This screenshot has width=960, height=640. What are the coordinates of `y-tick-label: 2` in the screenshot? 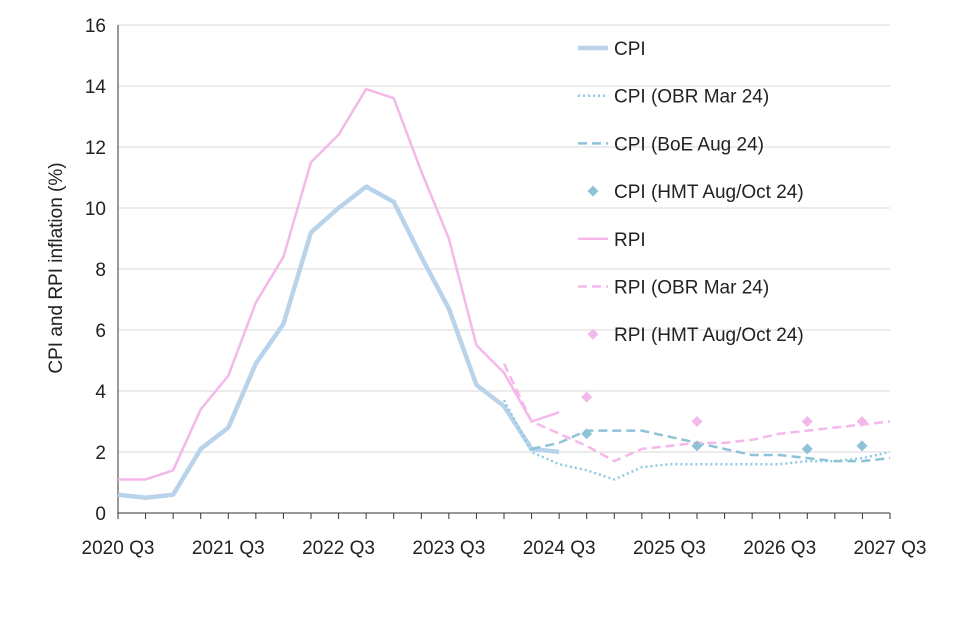 It's located at (100, 453).